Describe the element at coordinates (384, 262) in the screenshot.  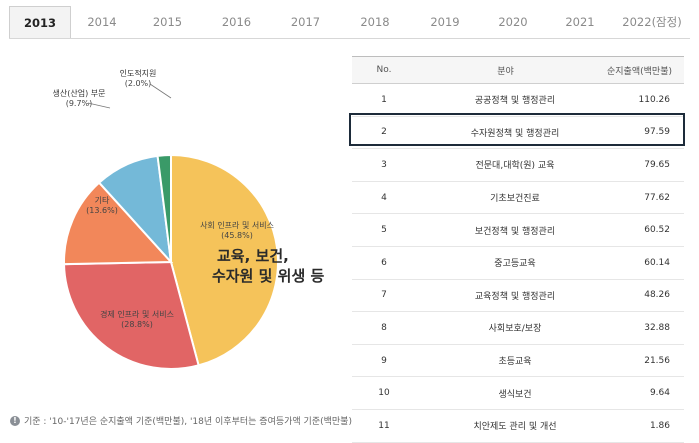
I see `row-no: 6` at that location.